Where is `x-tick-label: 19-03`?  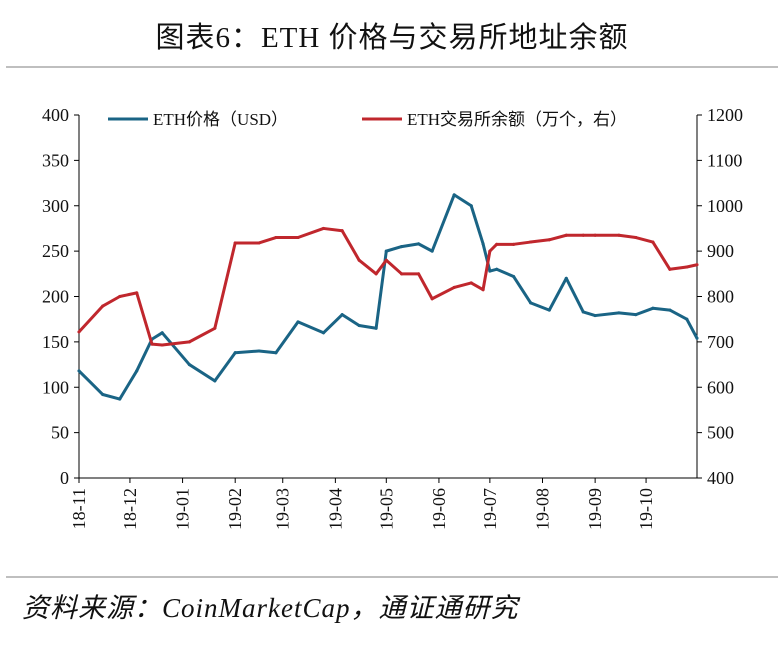 x-tick-label: 19-03 is located at coordinates (283, 509).